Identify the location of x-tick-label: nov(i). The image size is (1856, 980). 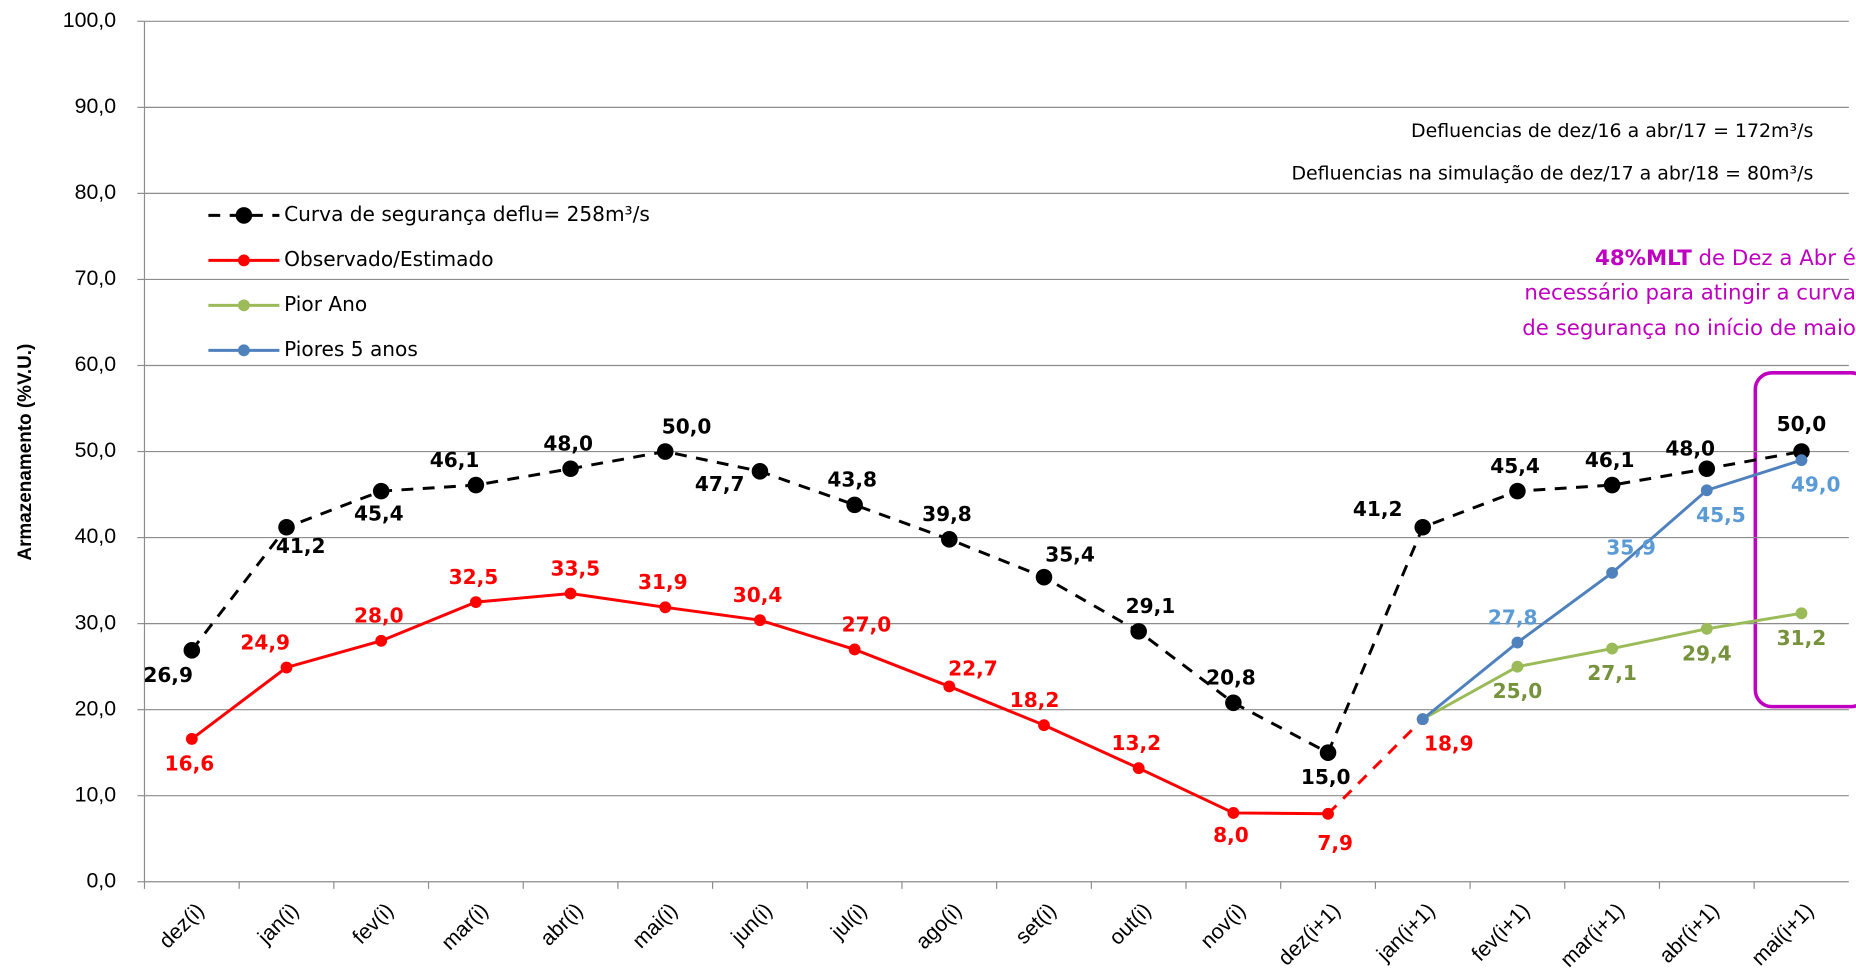
(1223, 925).